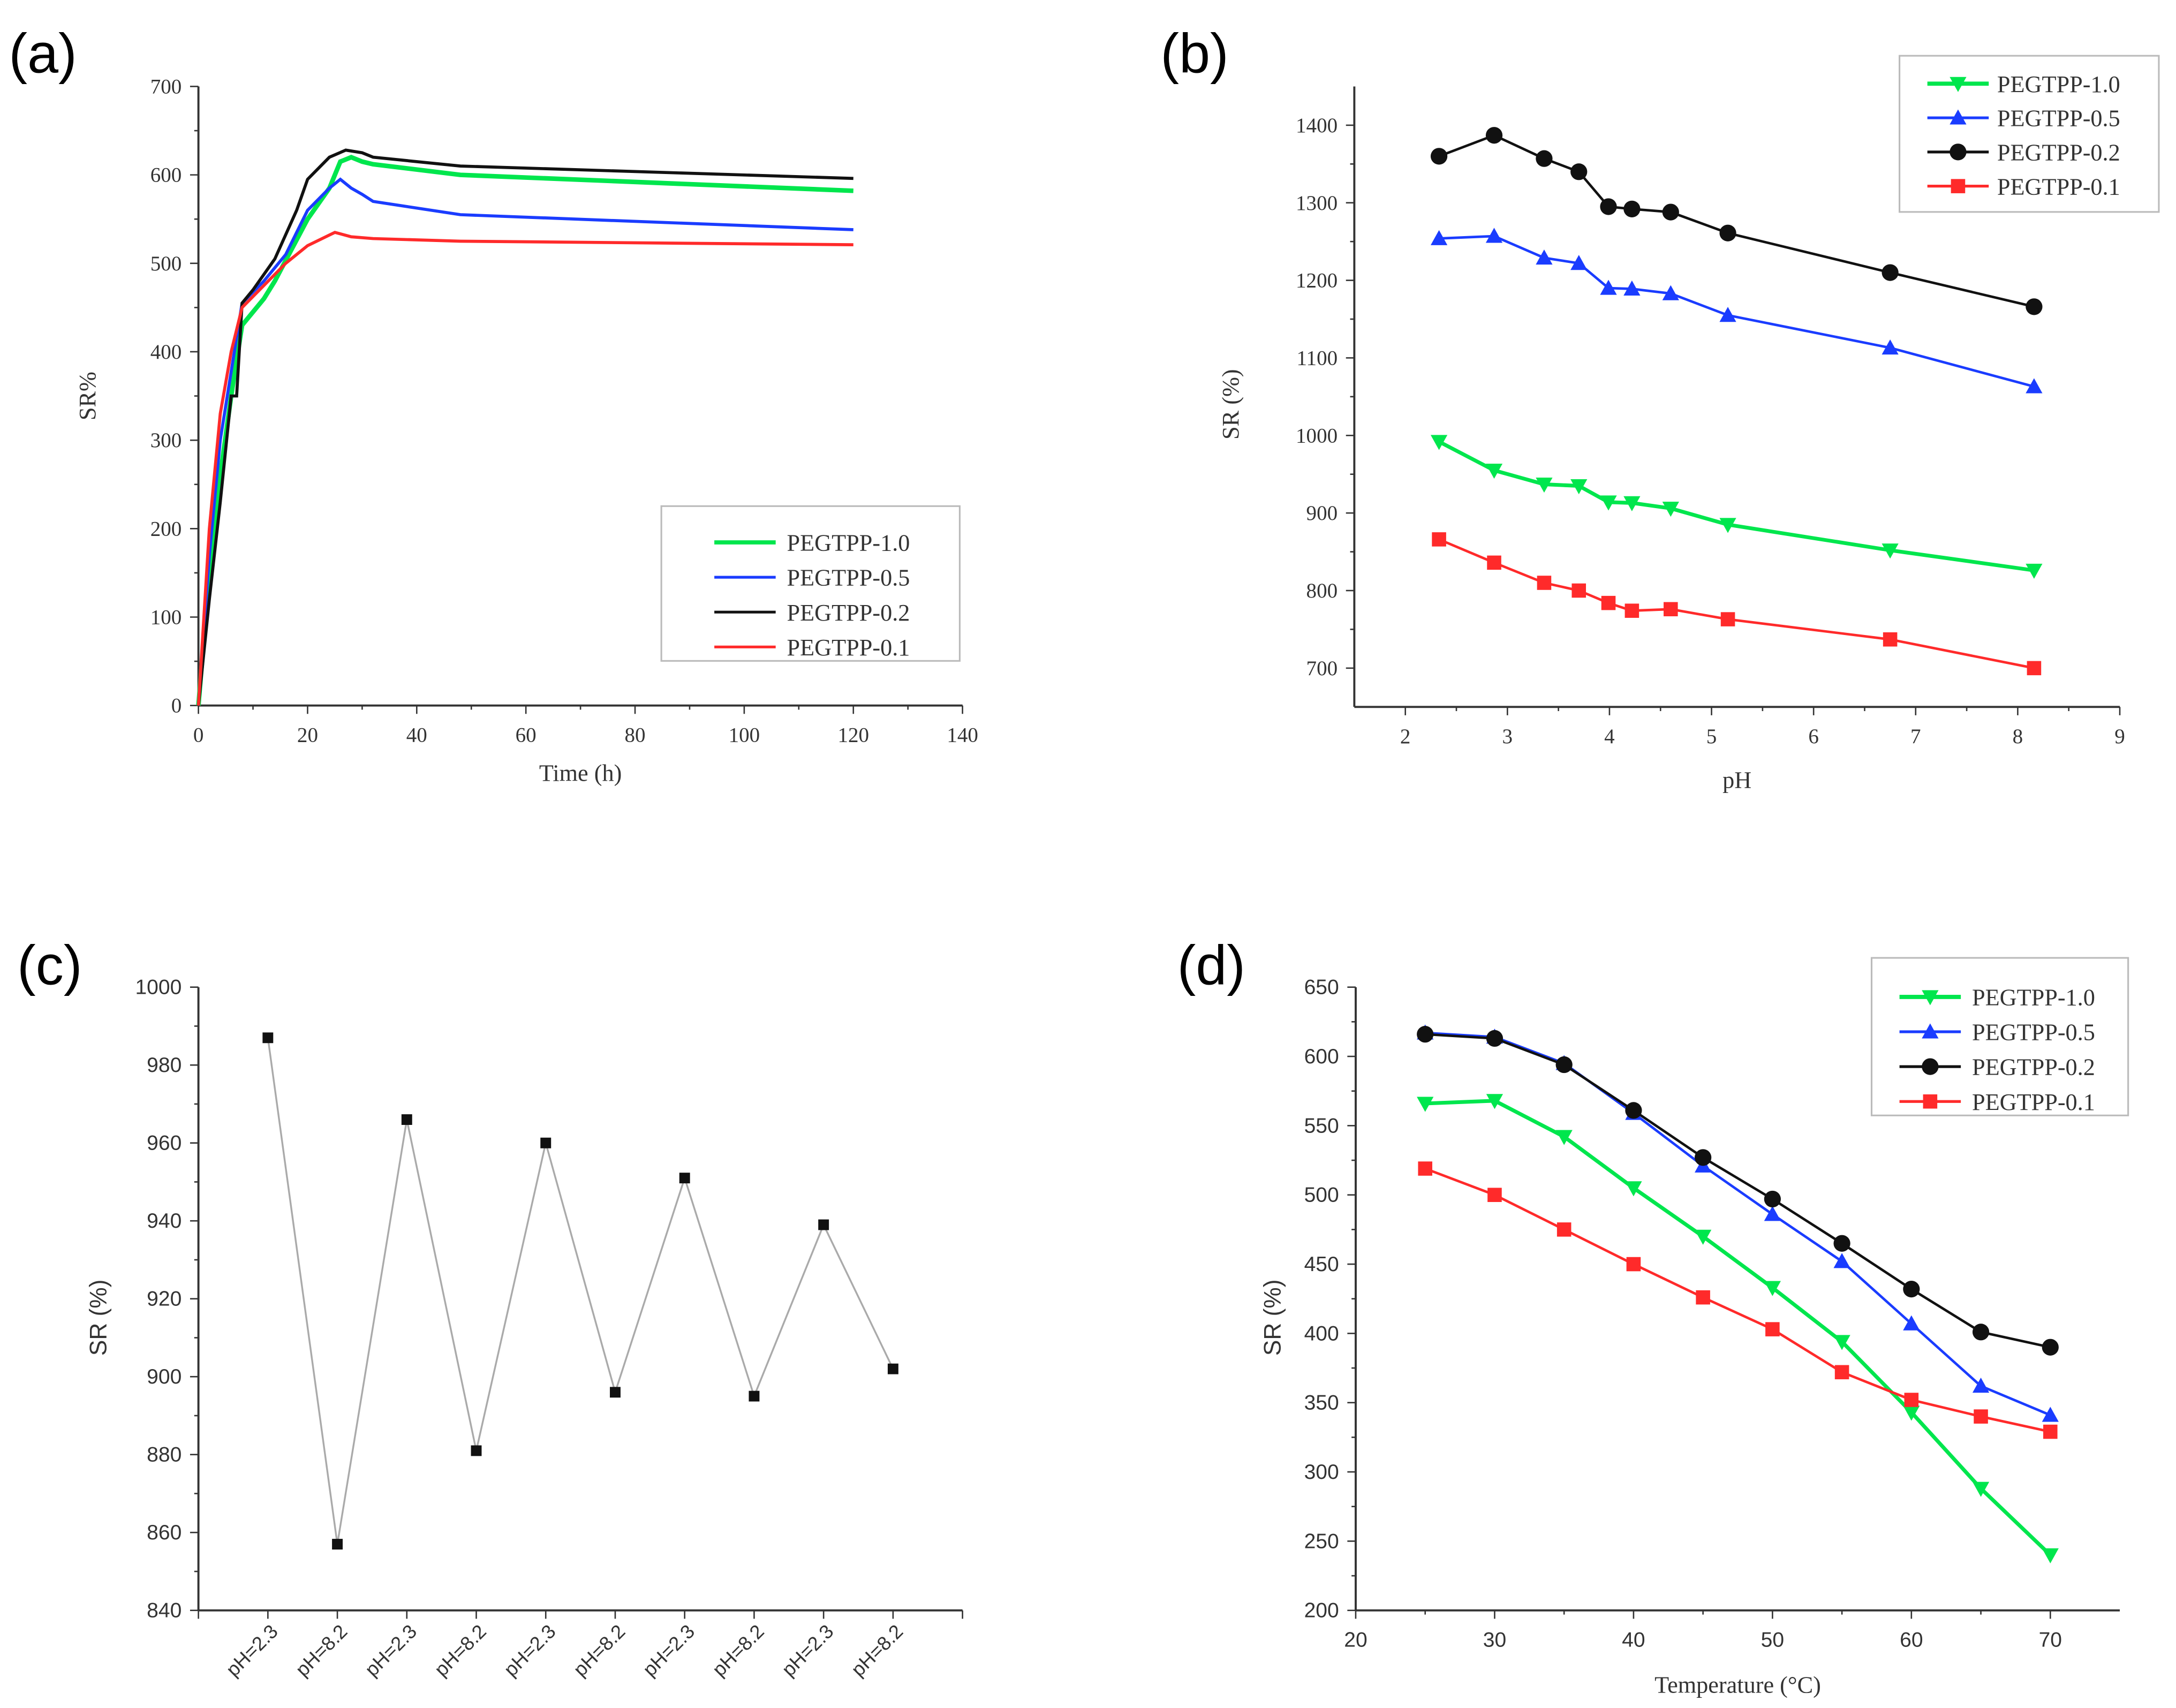  Describe the element at coordinates (1317, 203) in the screenshot. I see `y-tick-label: 1300` at that location.